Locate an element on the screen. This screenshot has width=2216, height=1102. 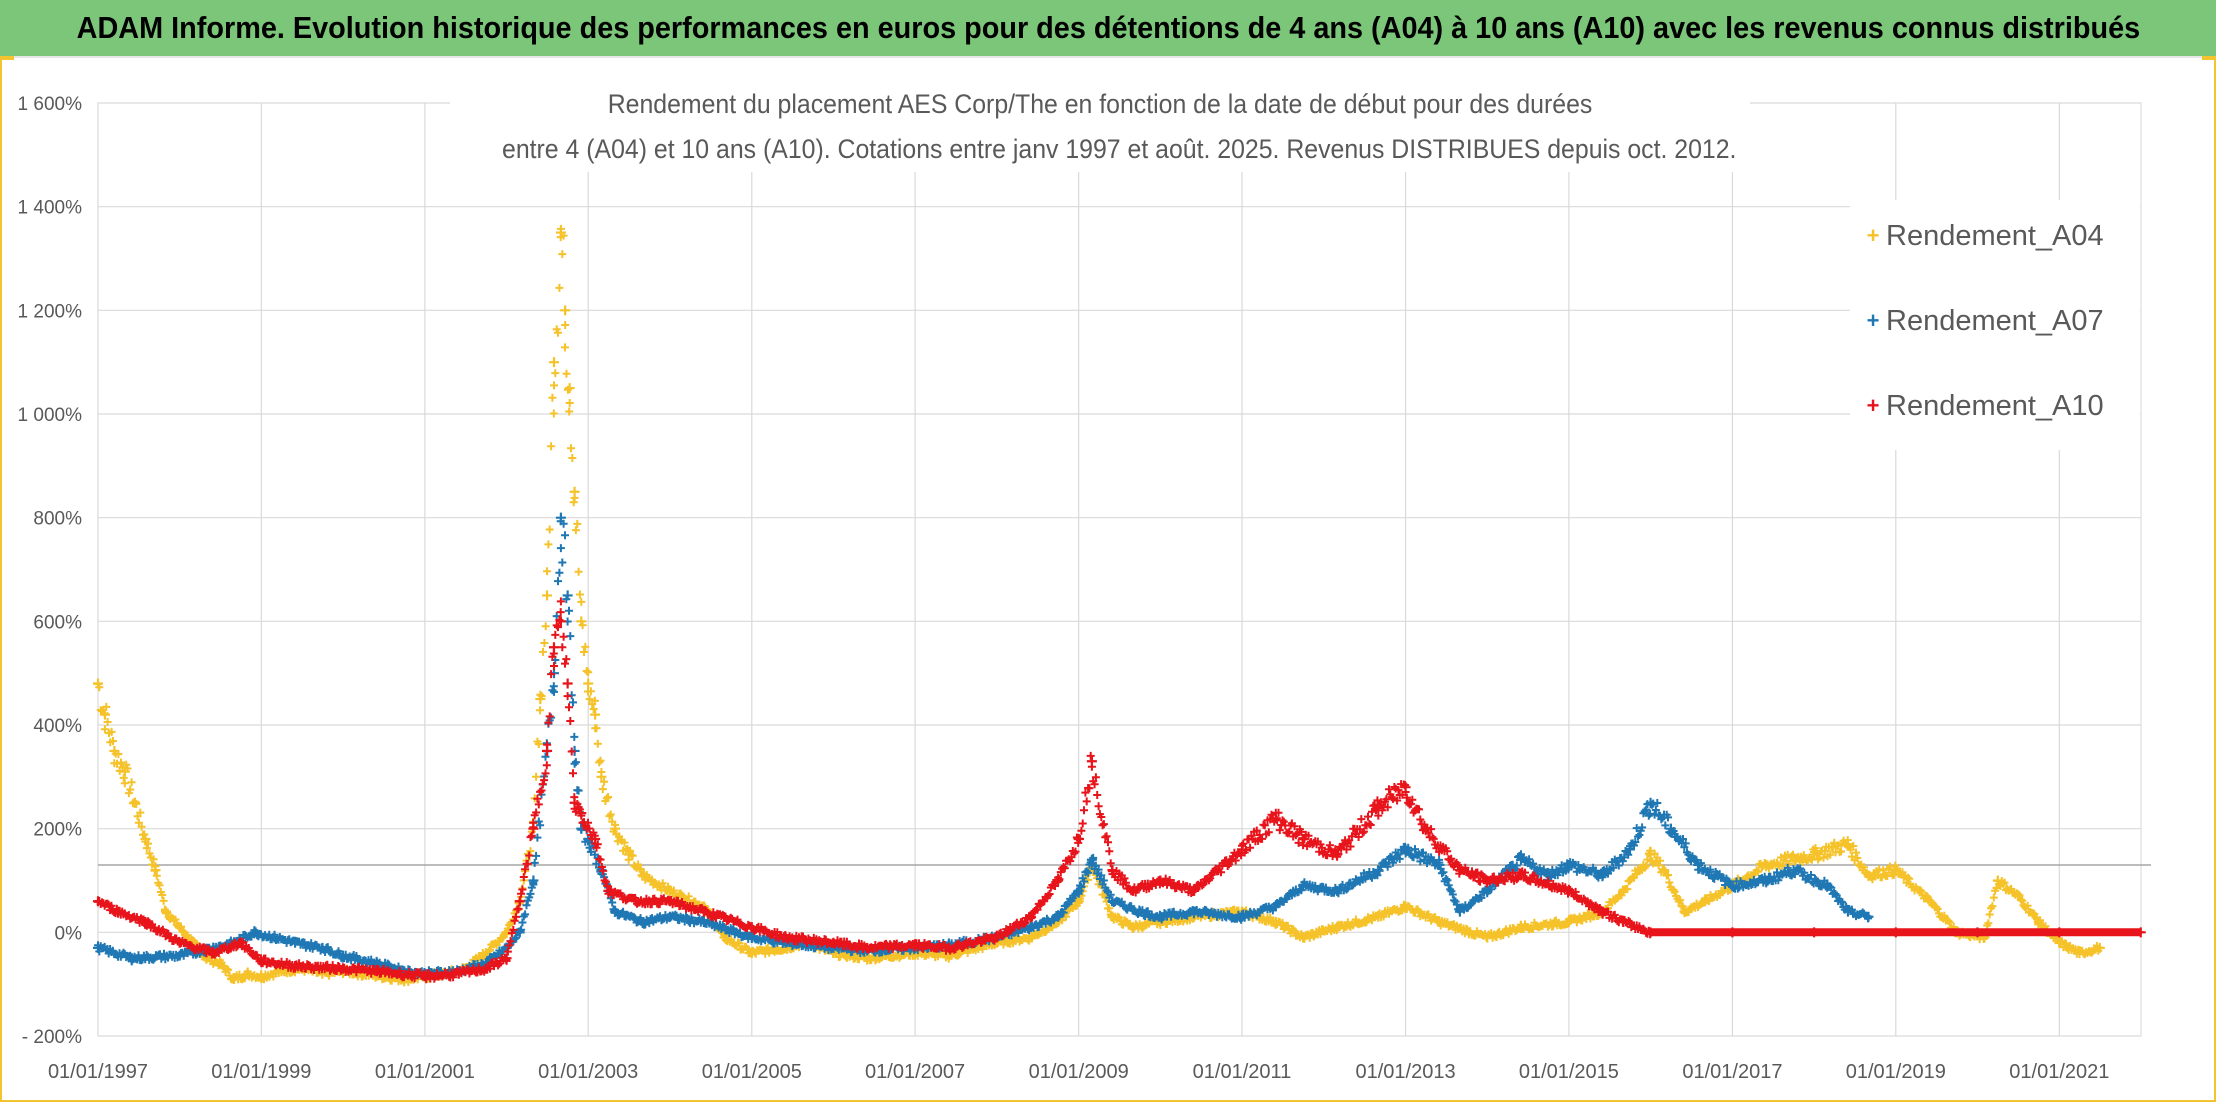
y-tick-label: 800% is located at coordinates (57, 519).